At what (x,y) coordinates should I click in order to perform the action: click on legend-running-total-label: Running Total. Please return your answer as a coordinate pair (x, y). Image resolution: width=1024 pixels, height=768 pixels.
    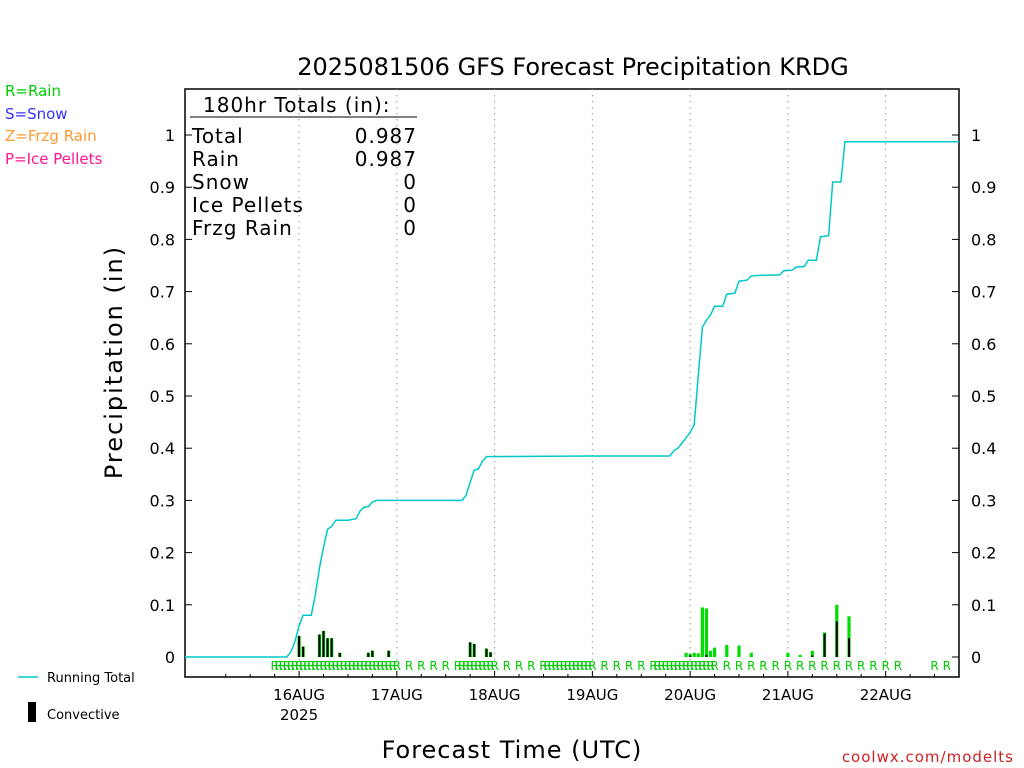
    Looking at the image, I should click on (91, 678).